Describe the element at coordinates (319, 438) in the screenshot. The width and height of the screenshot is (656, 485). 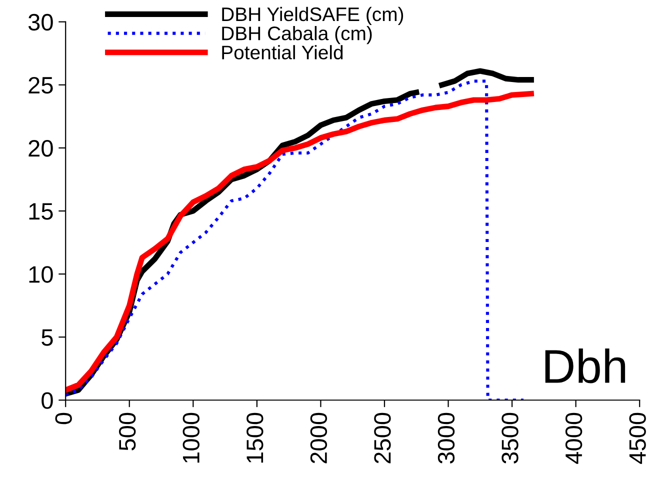
I see `x-tick-label: 2000` at that location.